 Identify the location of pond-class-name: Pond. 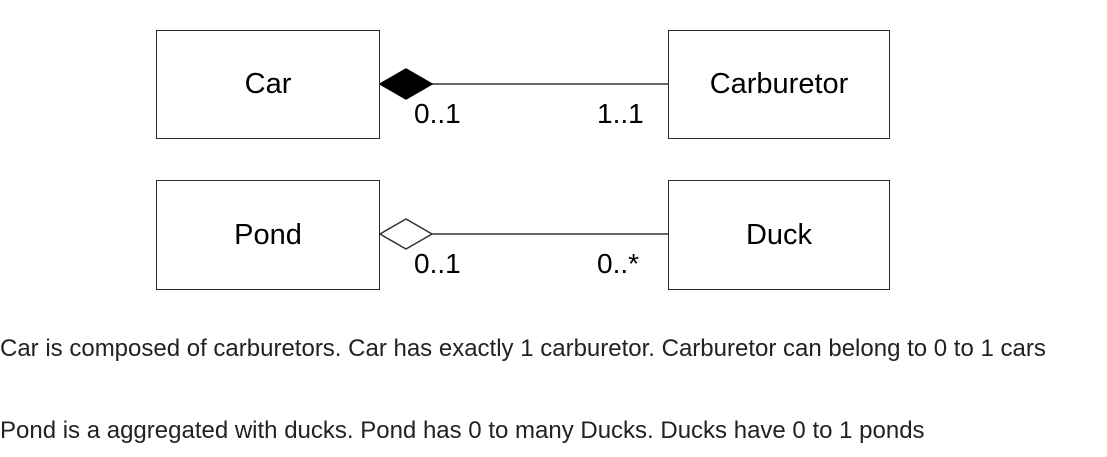
(268, 234).